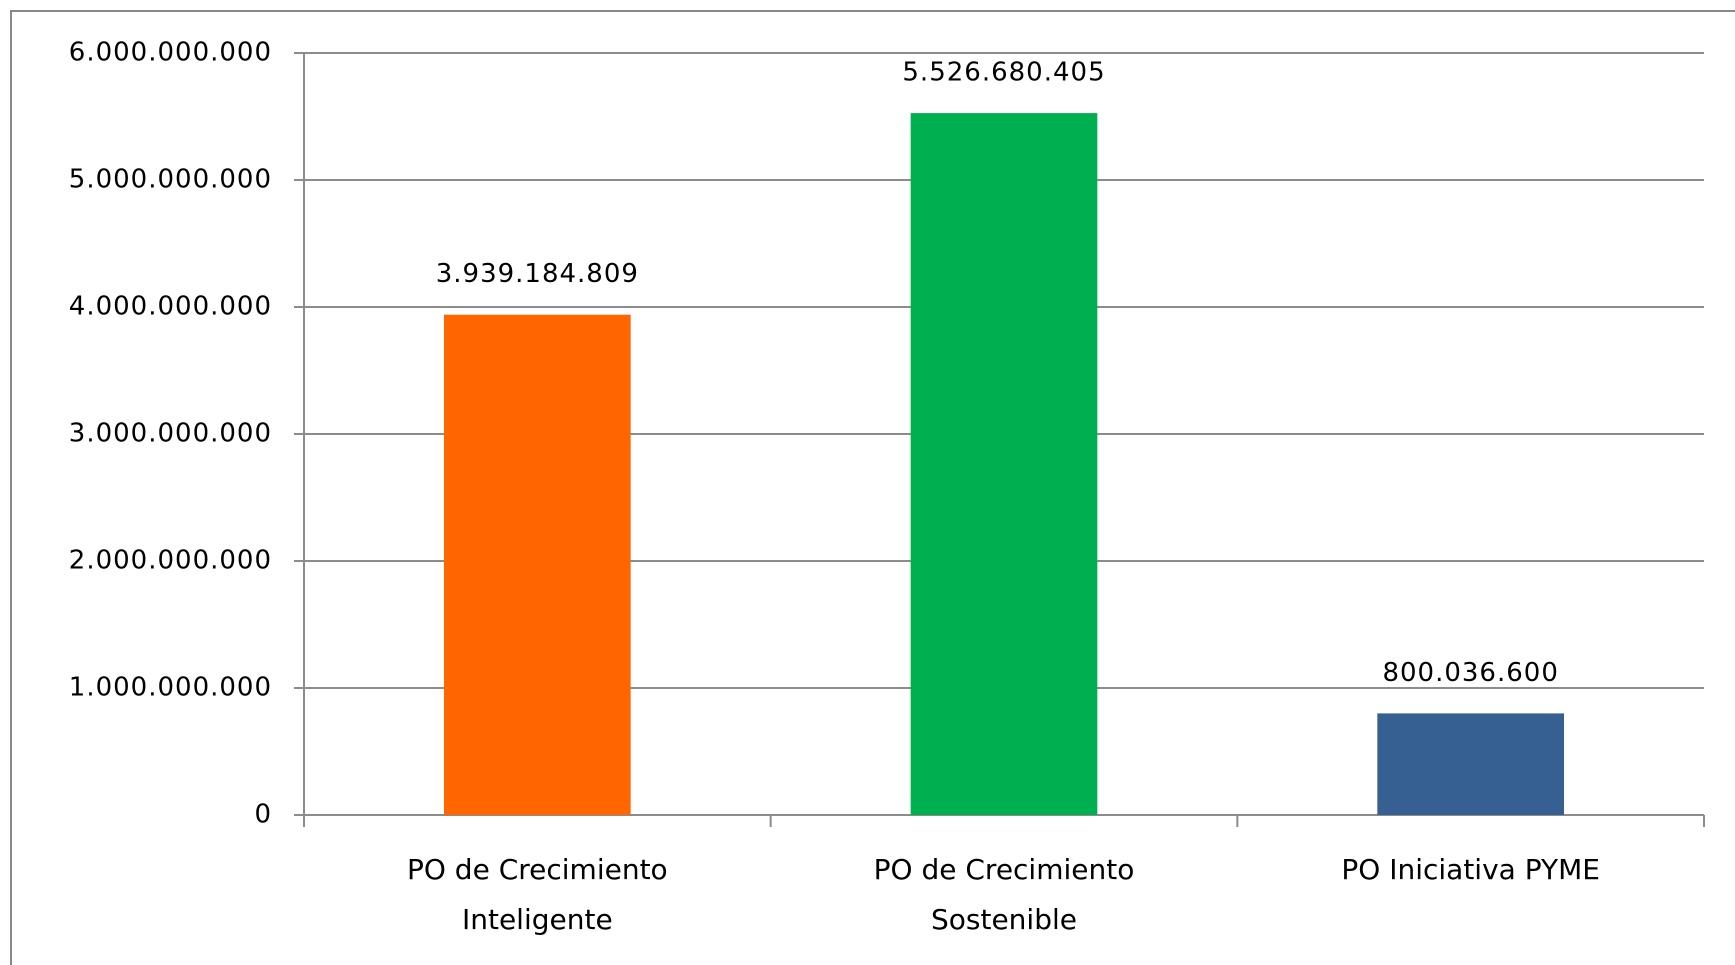 This screenshot has width=1735, height=965. What do you see at coordinates (170, 53) in the screenshot?
I see `y-tick-label: 6.000.000.000` at bounding box center [170, 53].